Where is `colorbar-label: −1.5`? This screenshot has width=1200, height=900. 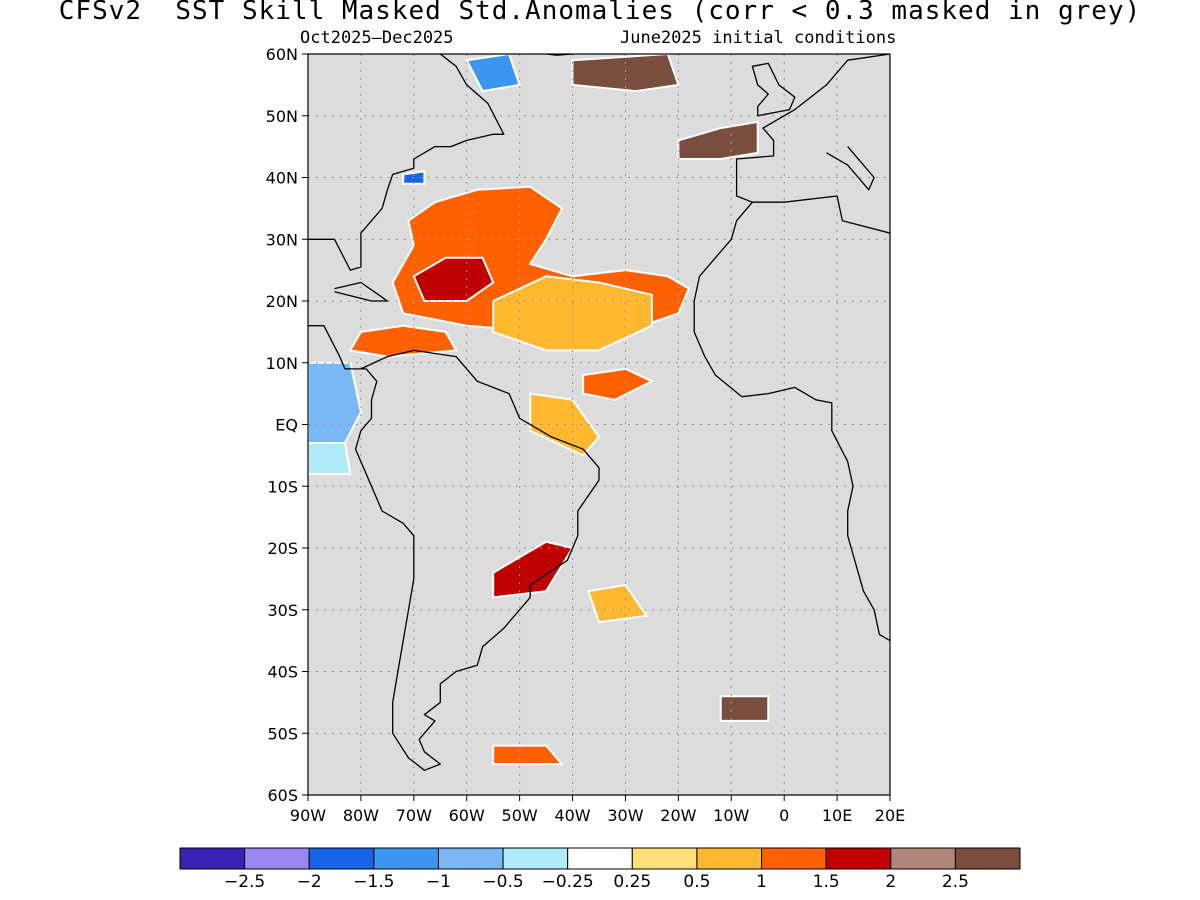 colorbar-label: −1.5 is located at coordinates (373, 882).